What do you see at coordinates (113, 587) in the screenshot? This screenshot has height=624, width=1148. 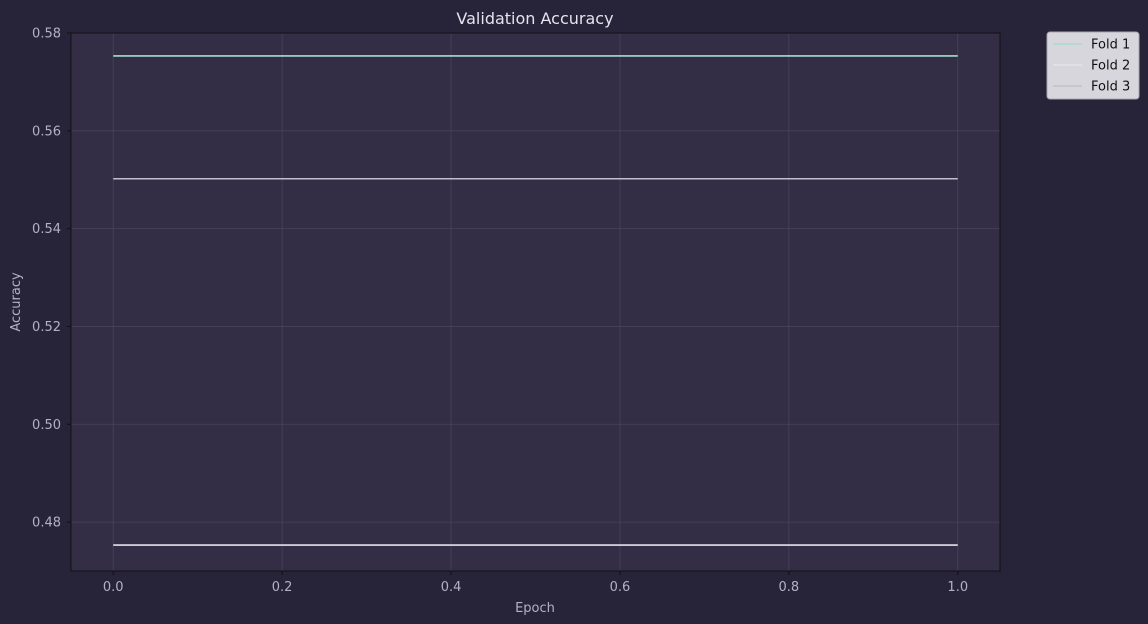 I see `x-tick-label: 0.0` at bounding box center [113, 587].